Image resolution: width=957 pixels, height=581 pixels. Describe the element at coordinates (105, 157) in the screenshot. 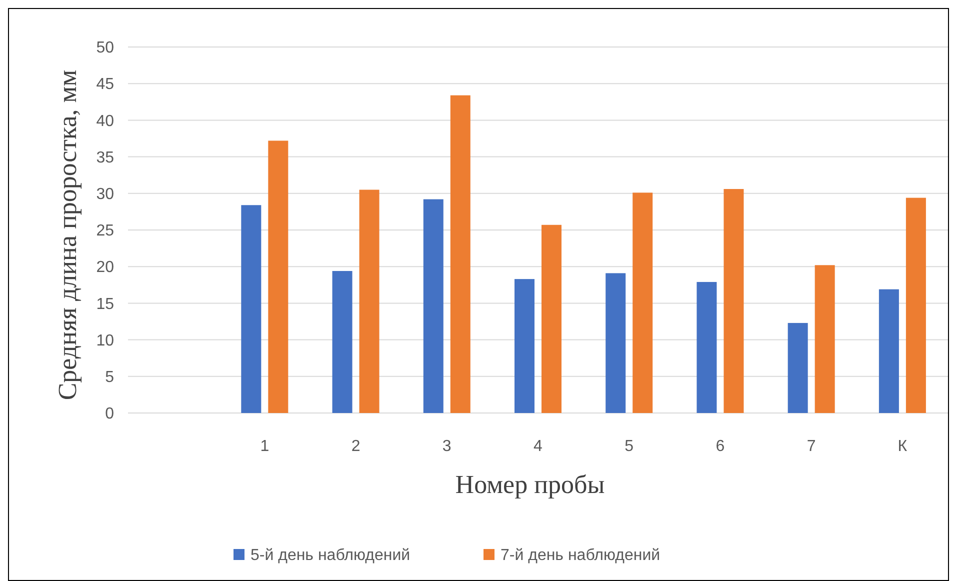

I see `y-tick-label: 35` at that location.